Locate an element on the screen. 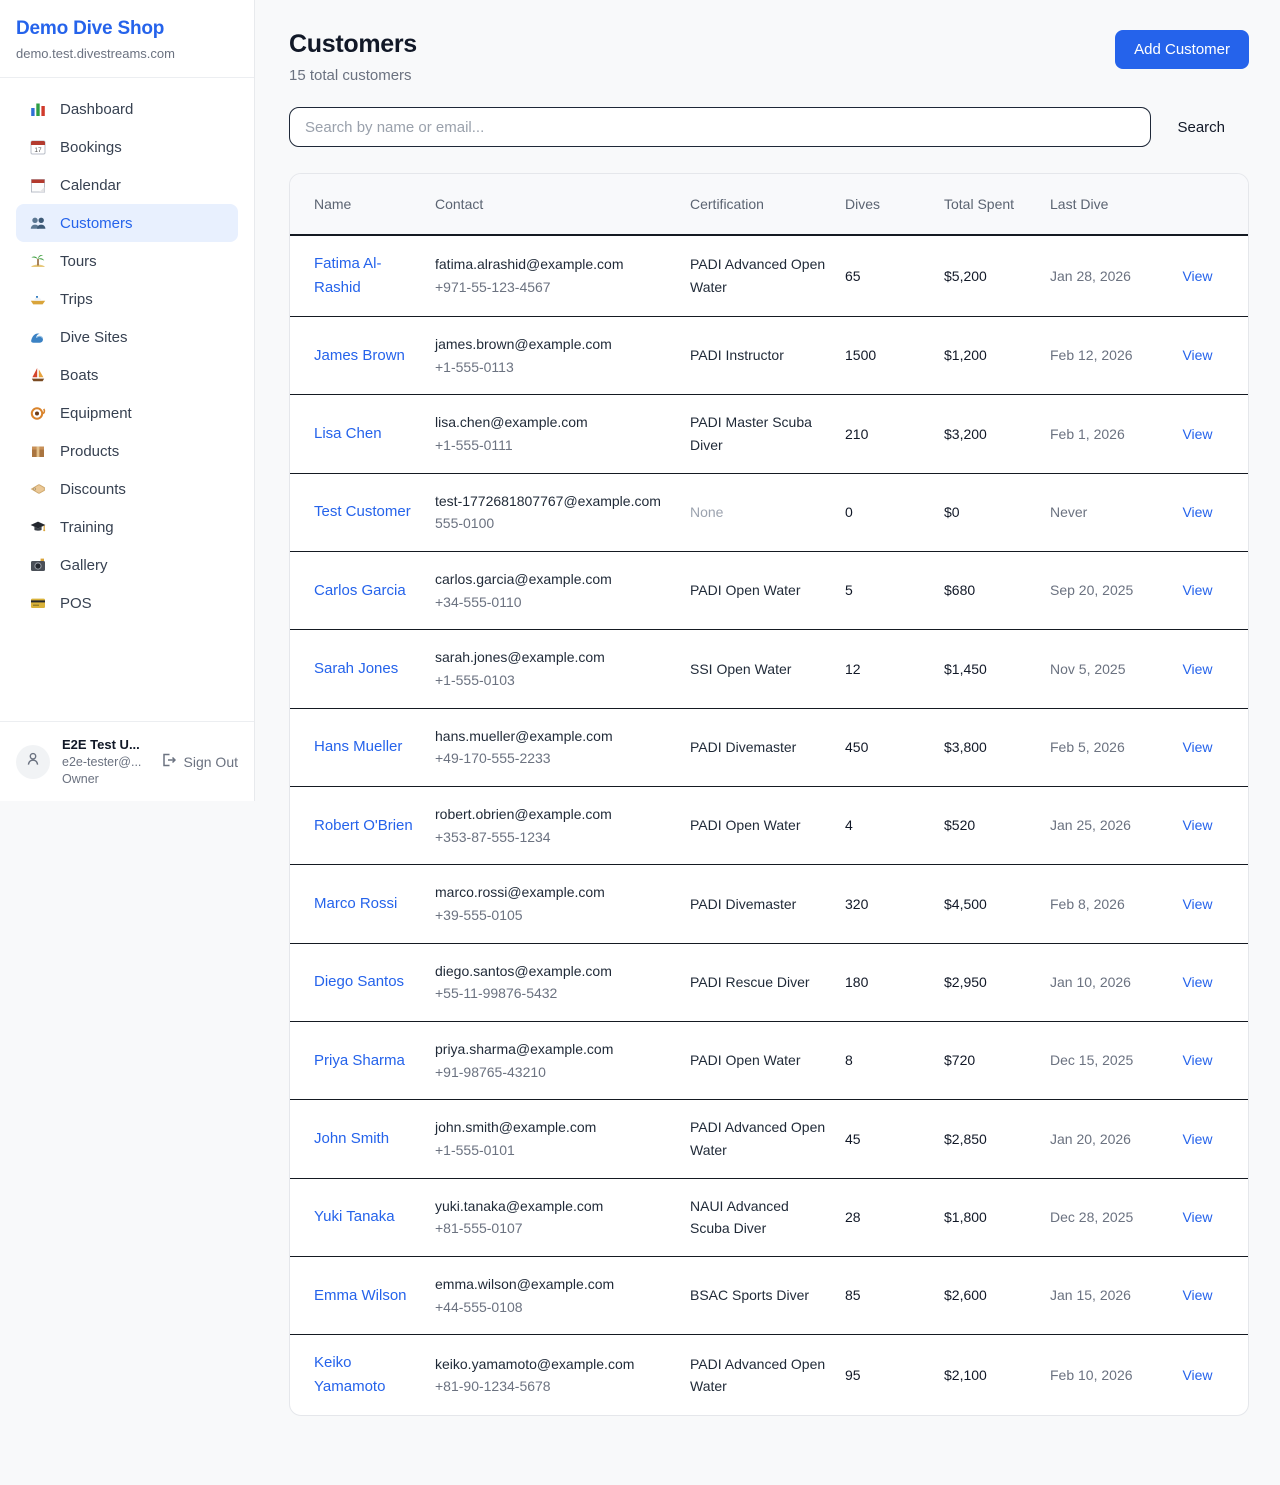 Image resolution: width=1280 pixels, height=1485 pixels. sidebar-item-products: Products is located at coordinates (127, 451).